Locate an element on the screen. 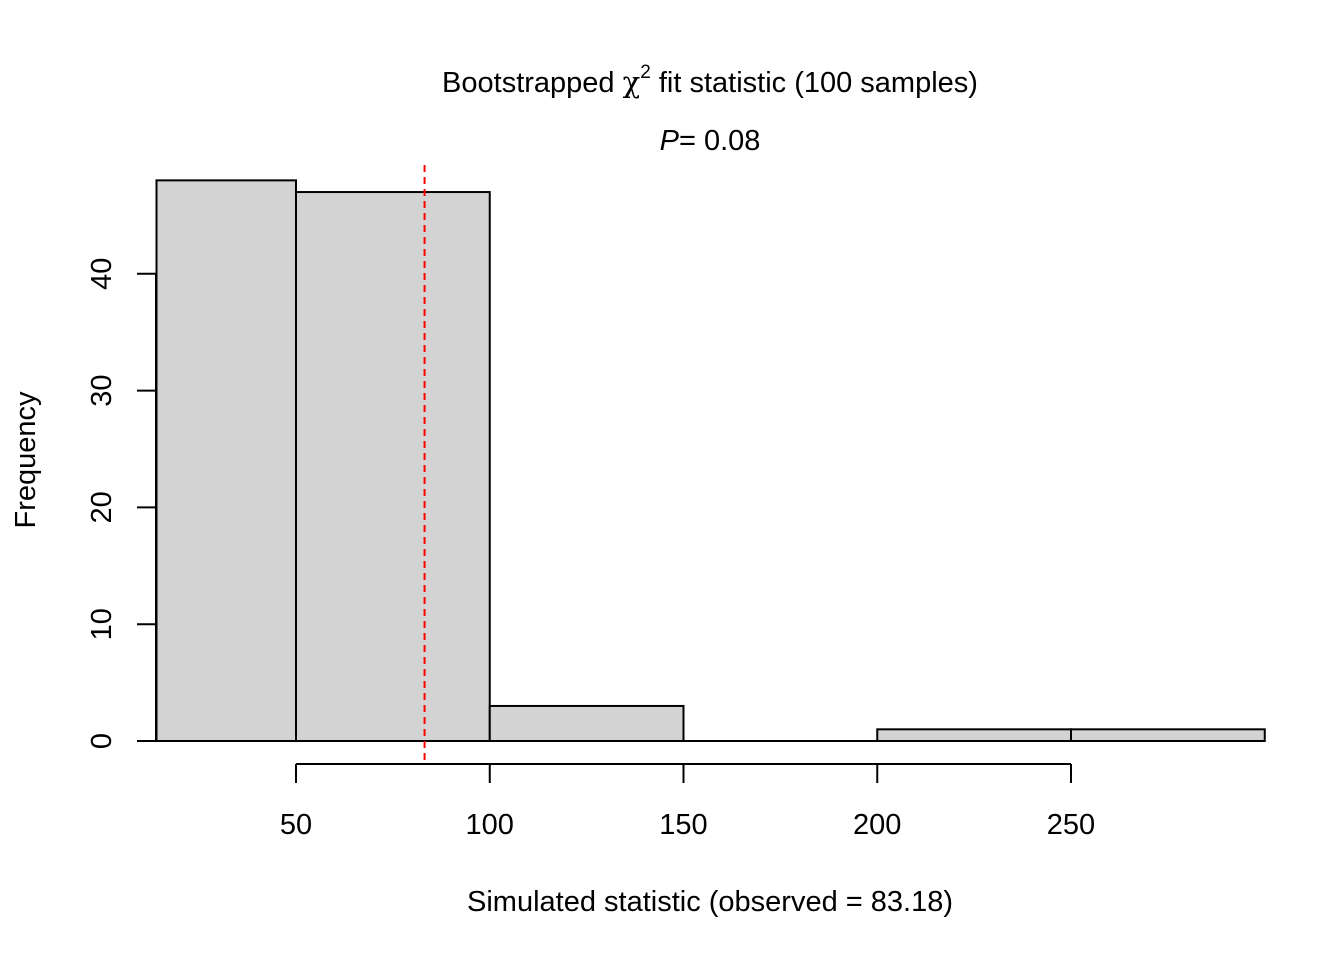  x-tick-label: 50 is located at coordinates (296, 825).